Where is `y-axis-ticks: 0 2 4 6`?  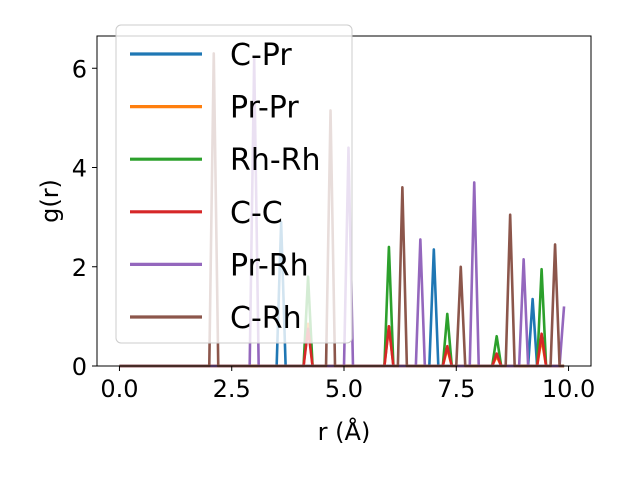
y-axis-ticks: 0 2 4 6 is located at coordinates (84, 218).